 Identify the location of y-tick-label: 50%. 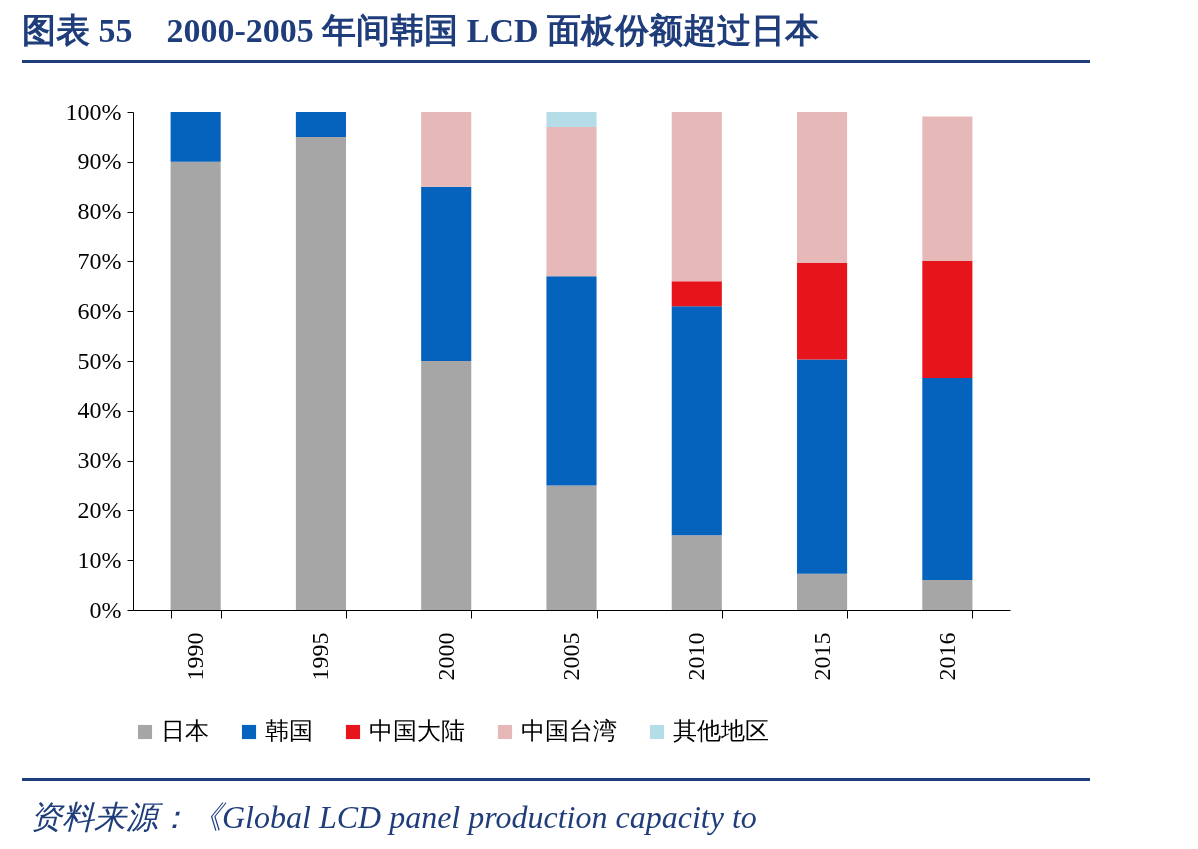
(99, 360).